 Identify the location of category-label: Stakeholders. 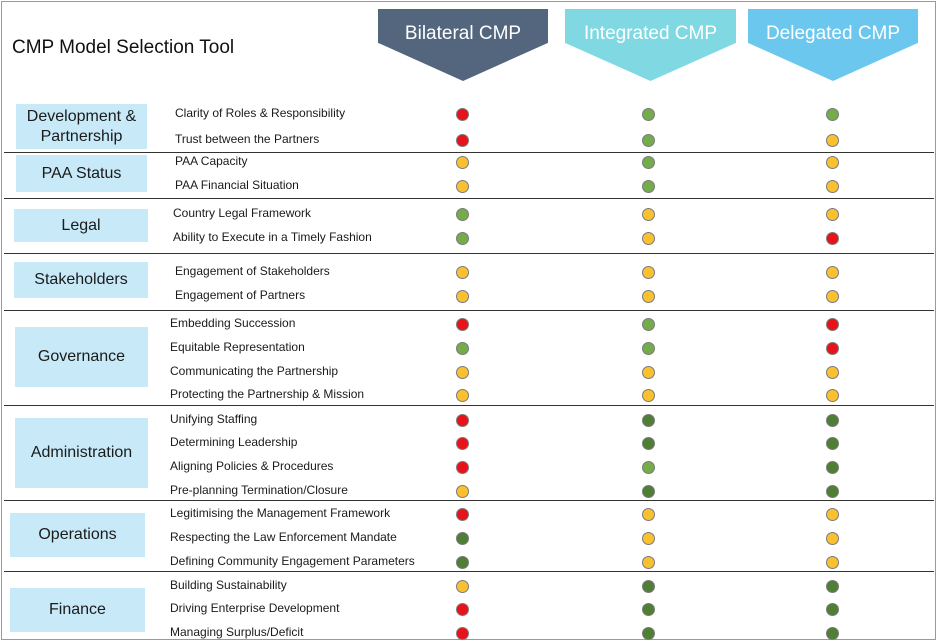
(81, 280).